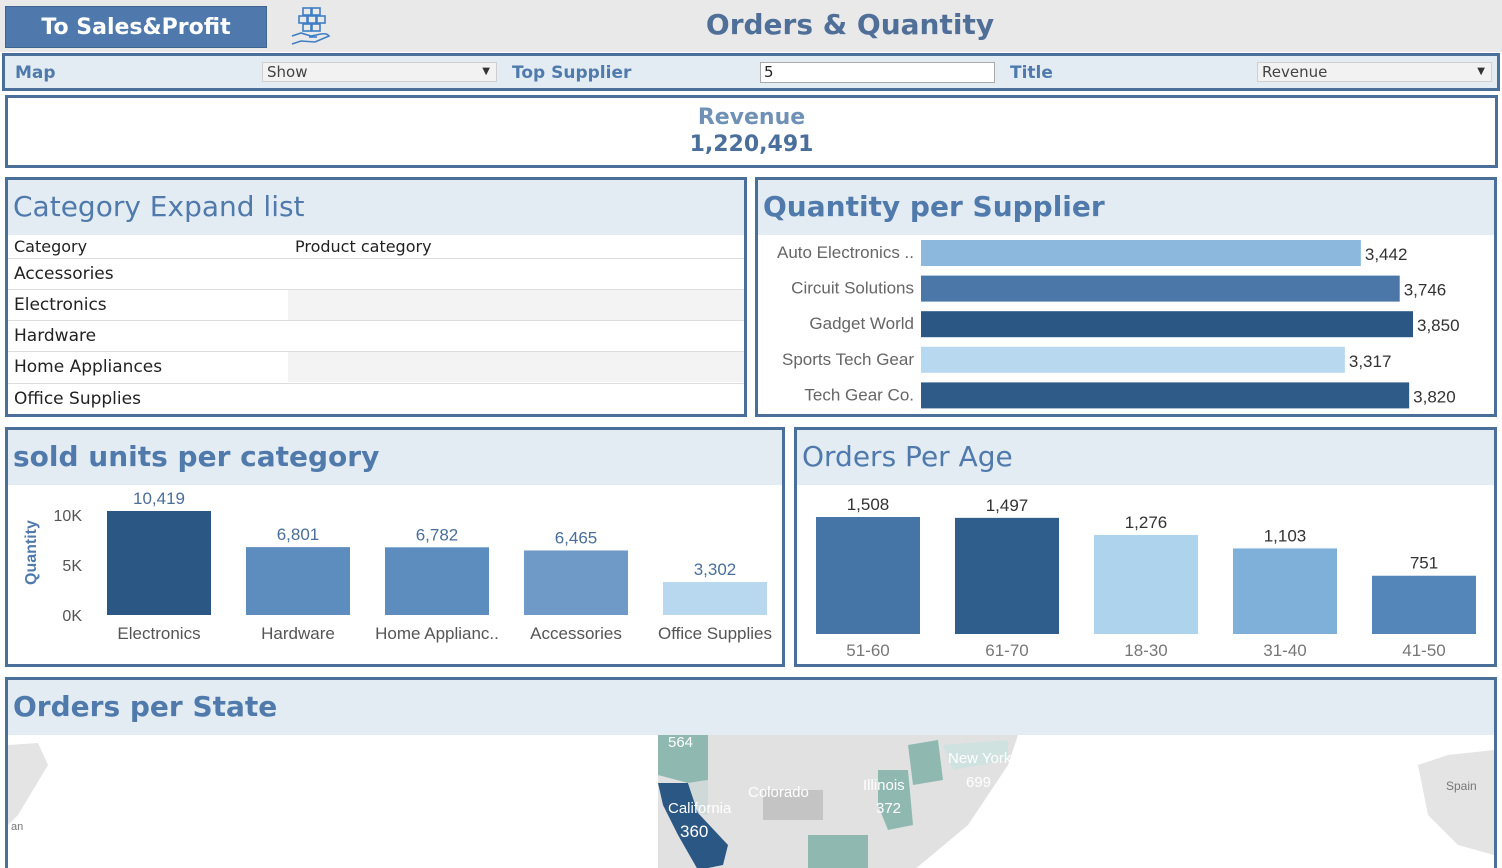 This screenshot has height=868, width=1502. What do you see at coordinates (850, 24) in the screenshot?
I see `dashboard-title: Orders & Quantity` at bounding box center [850, 24].